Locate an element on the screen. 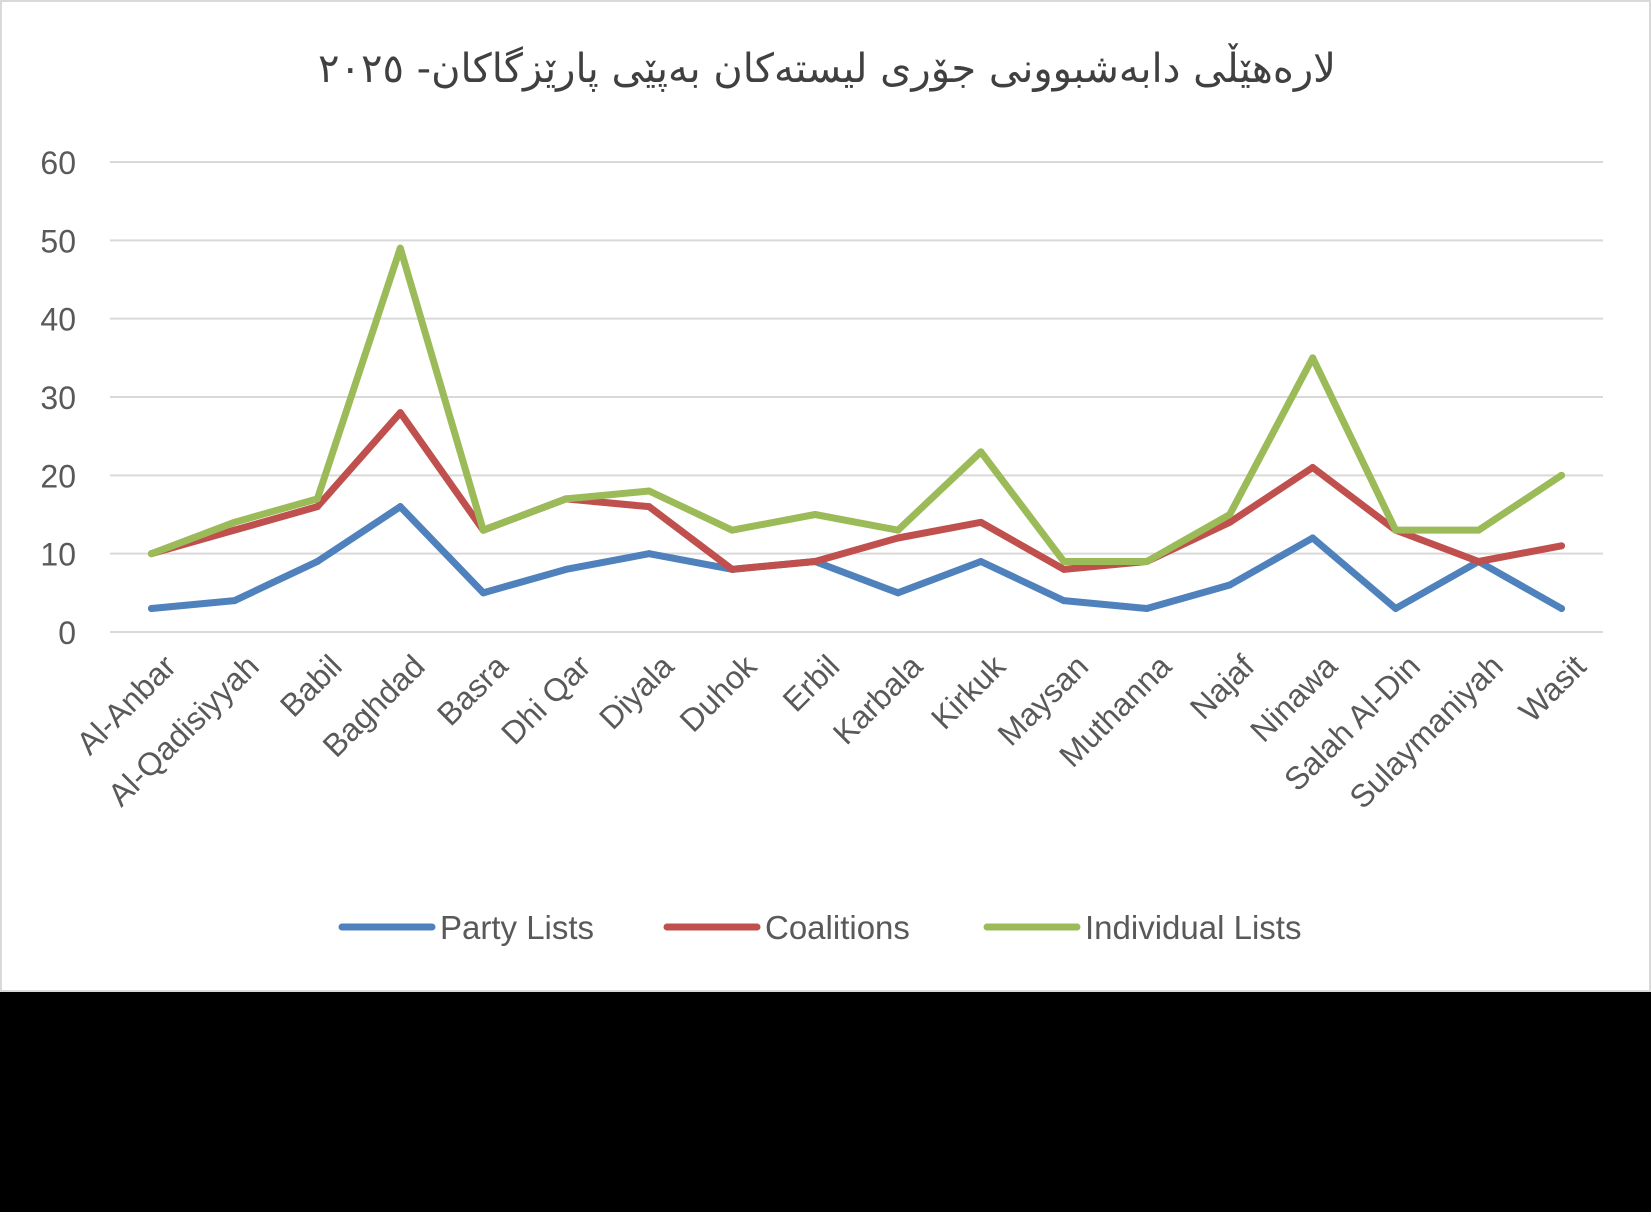  y-tick-label: 30 is located at coordinates (58, 398).